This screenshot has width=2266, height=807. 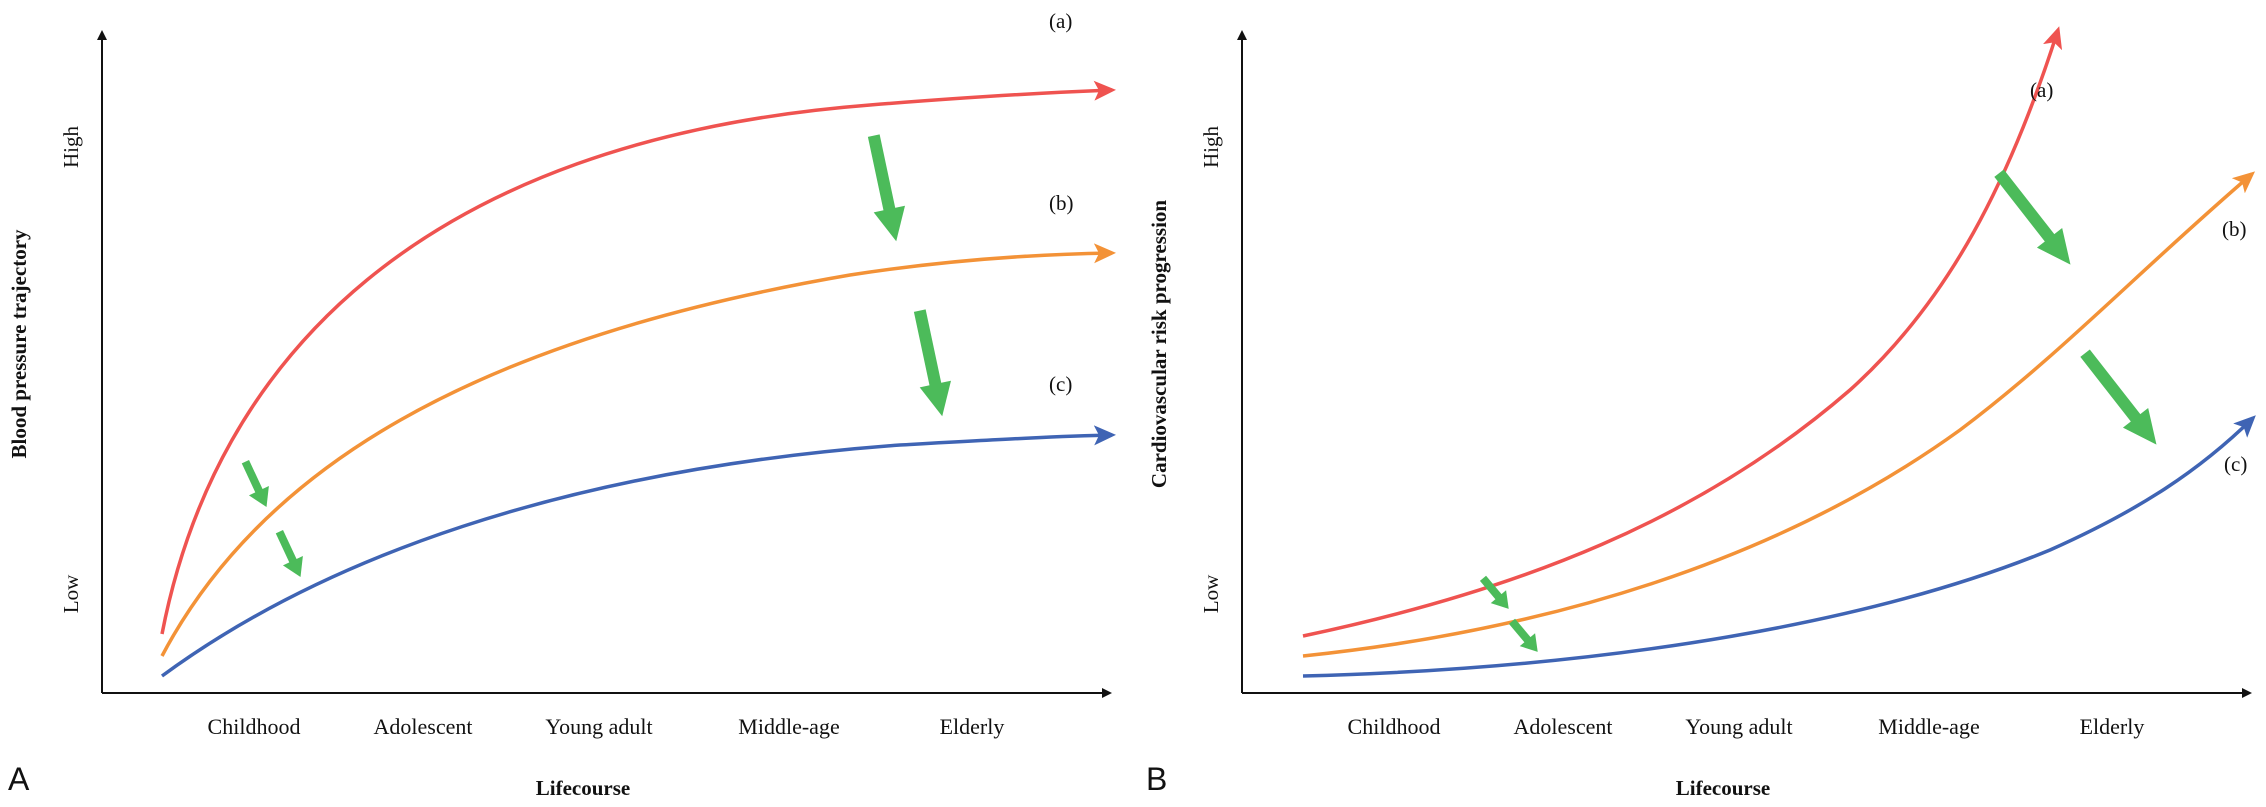 I want to click on panel-a-curve-c, so click(x=638, y=551).